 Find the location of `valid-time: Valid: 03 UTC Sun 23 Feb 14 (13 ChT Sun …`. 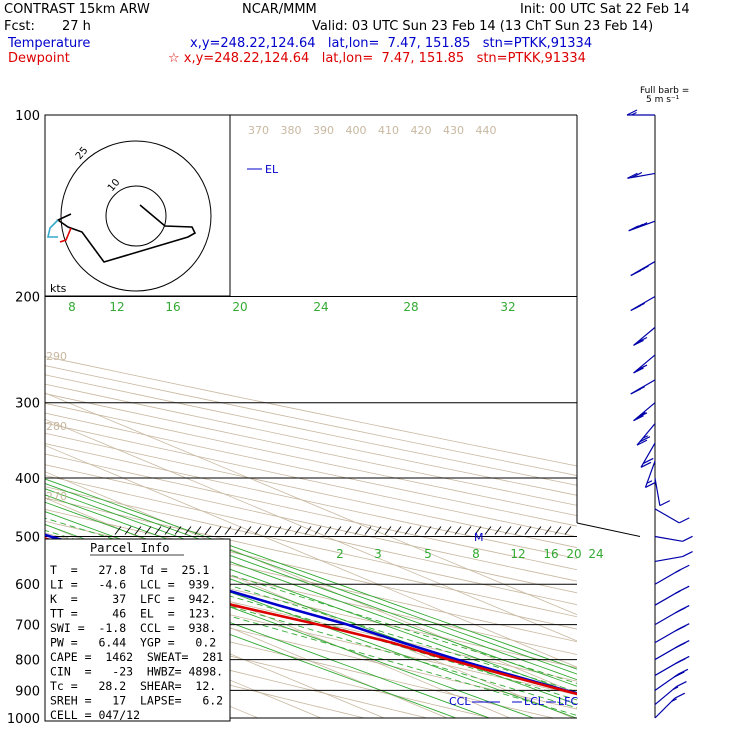

valid-time: Valid: 03 UTC Sun 23 Feb 14 (13 ChT Sun … is located at coordinates (483, 26).